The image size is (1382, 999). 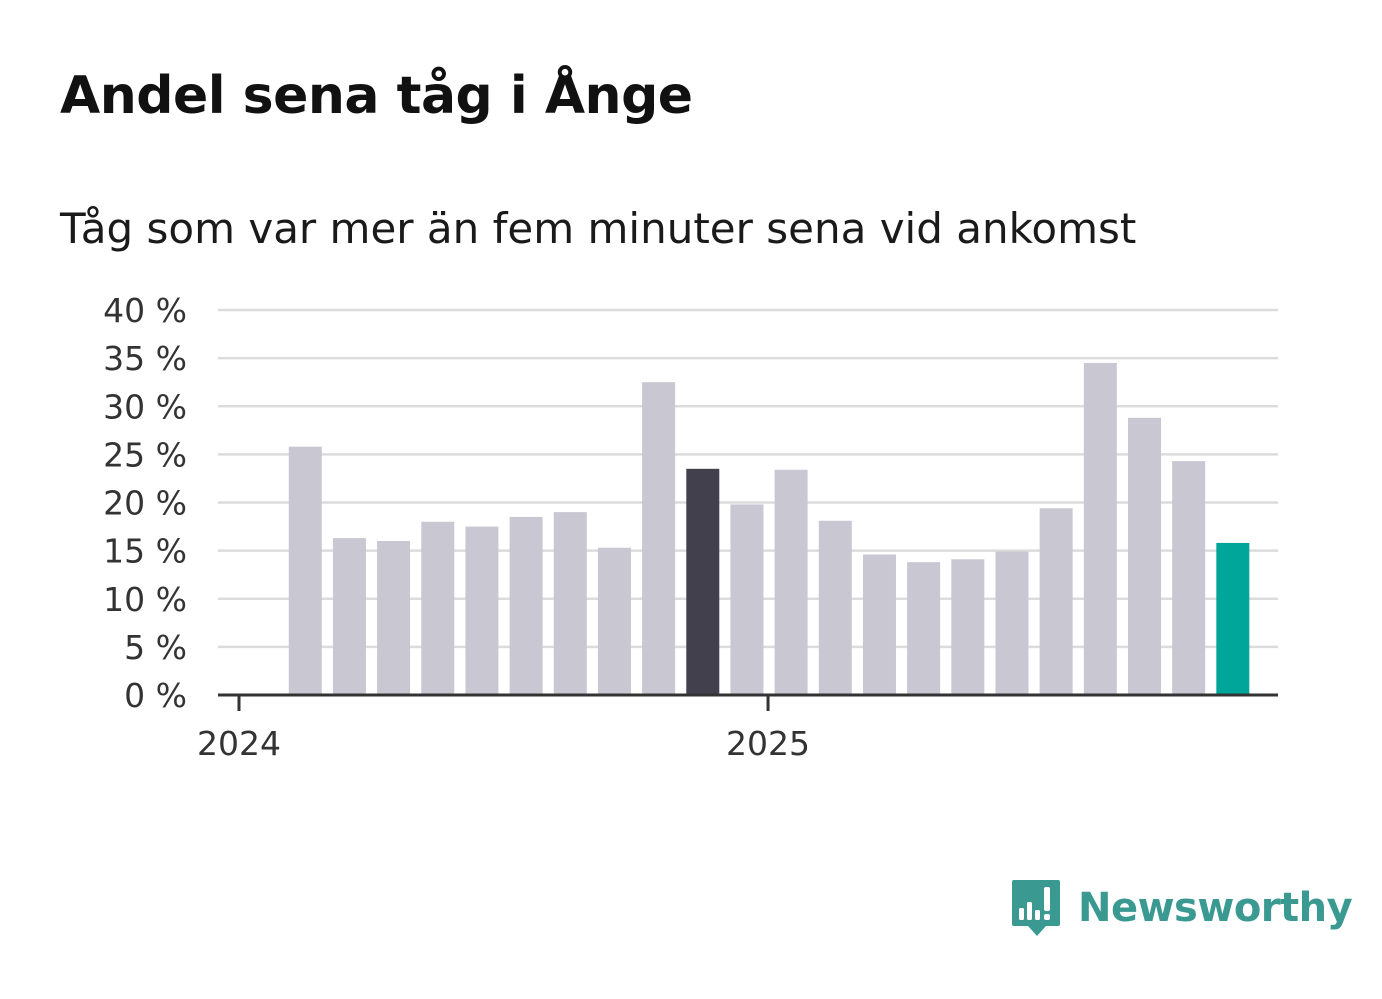 I want to click on y-axis-labels: 0 % 5 % 10 % 15 % 20 % 25 % 30 % 35 % 40 %, so click(x=145, y=503).